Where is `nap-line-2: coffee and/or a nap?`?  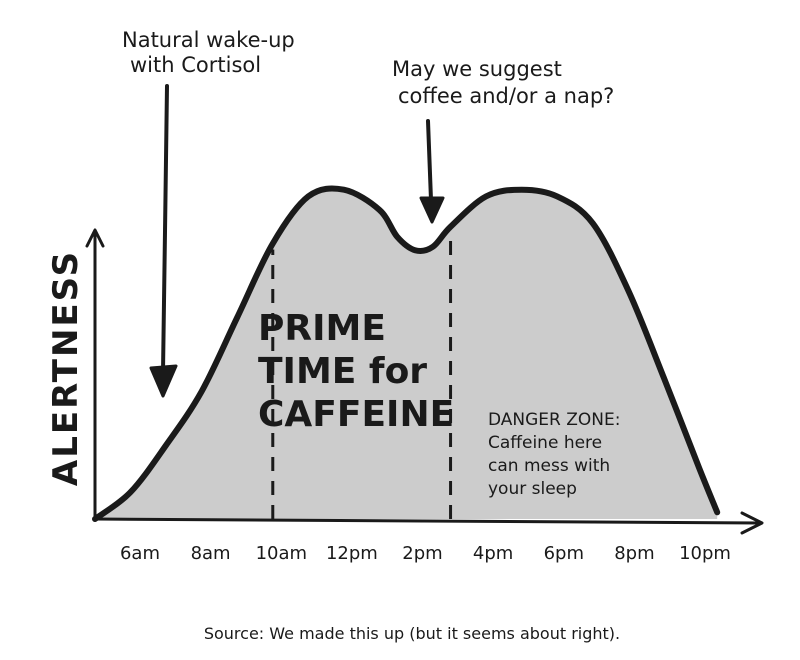 nap-line-2: coffee and/or a nap? is located at coordinates (506, 96).